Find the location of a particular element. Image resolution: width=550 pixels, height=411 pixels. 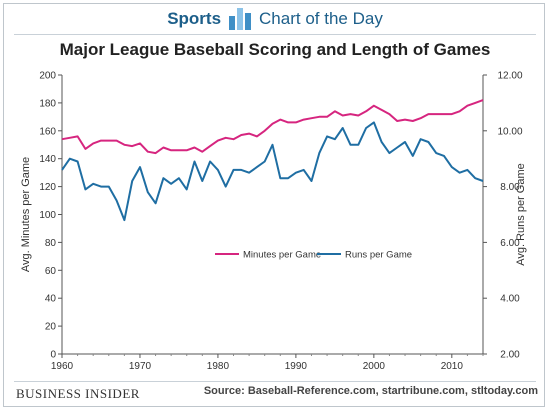

chart-header: Sports Chart of the Day is located at coordinates (275, 19).